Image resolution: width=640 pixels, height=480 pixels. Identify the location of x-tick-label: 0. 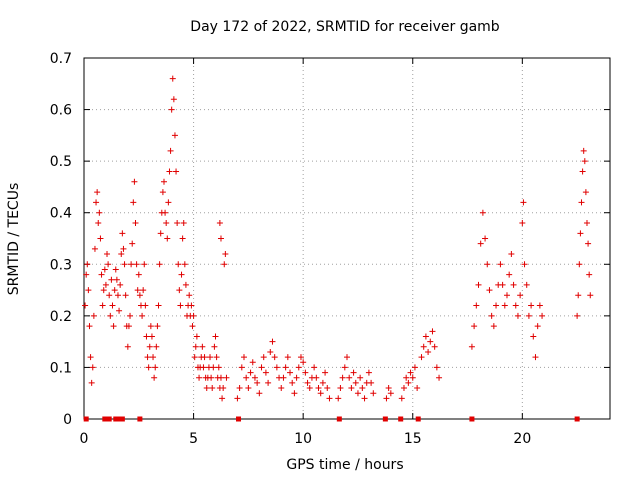
(84, 439).